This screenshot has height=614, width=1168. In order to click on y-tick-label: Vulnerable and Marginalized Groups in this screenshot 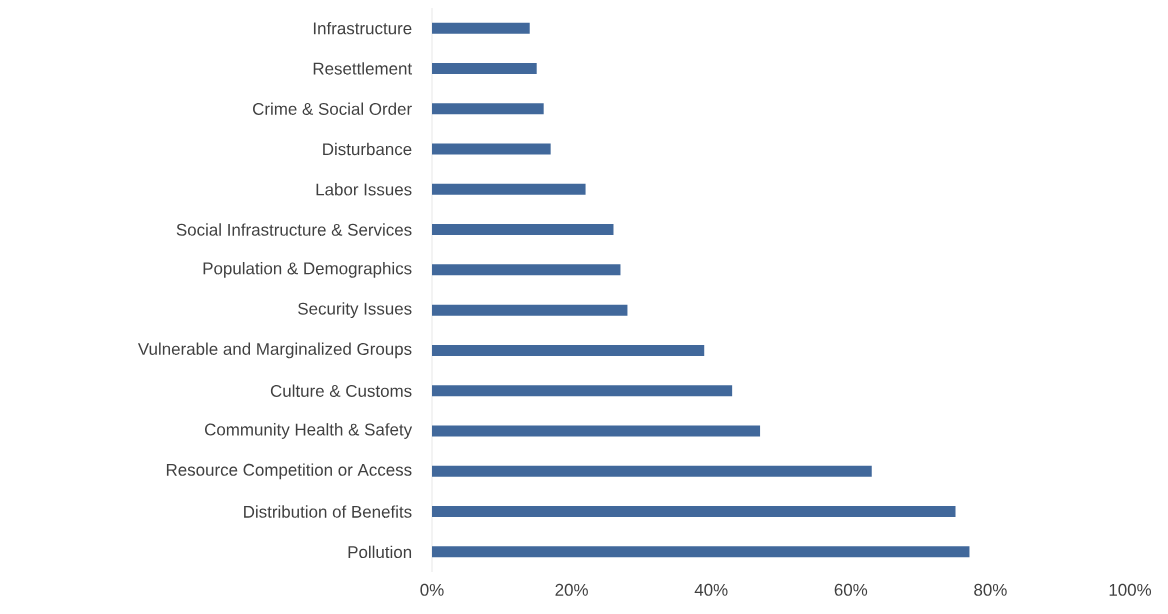, I will do `click(274, 350)`.